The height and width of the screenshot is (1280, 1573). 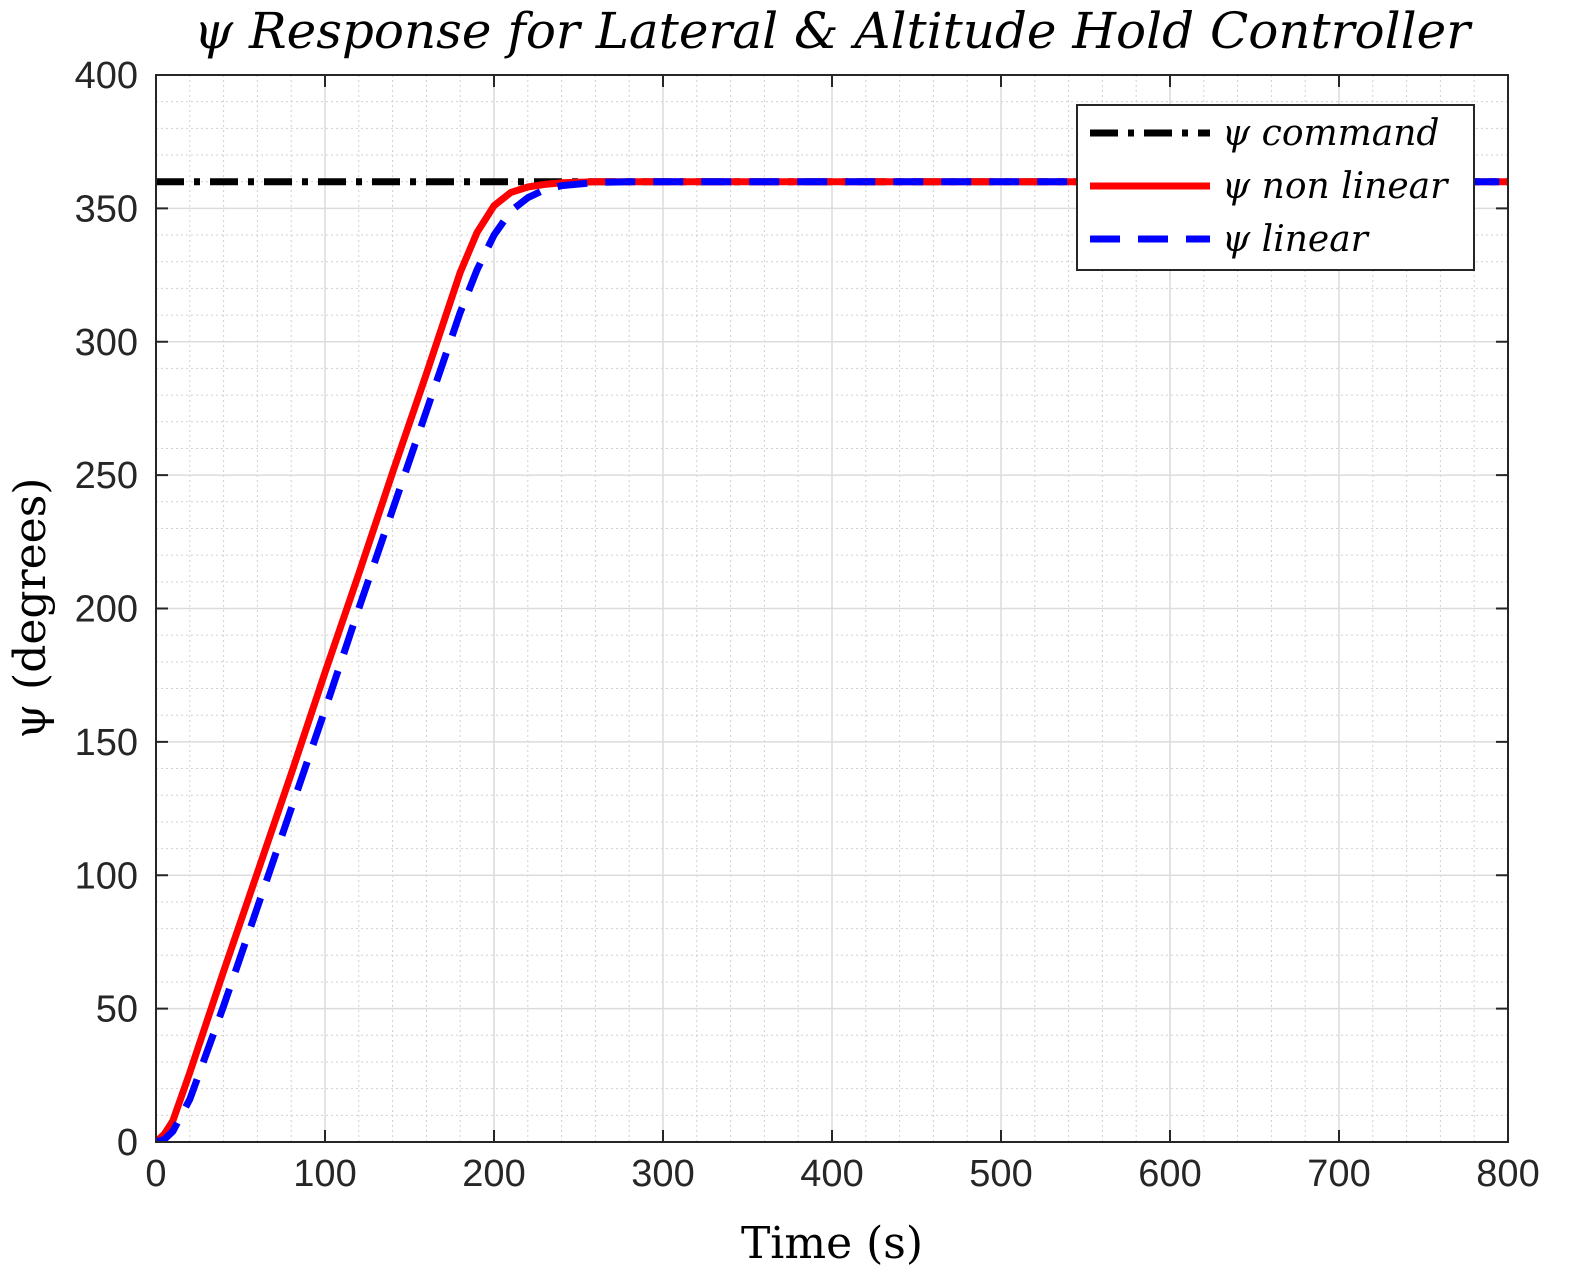 I want to click on legend-label: ψ non linear, so click(x=1335, y=186).